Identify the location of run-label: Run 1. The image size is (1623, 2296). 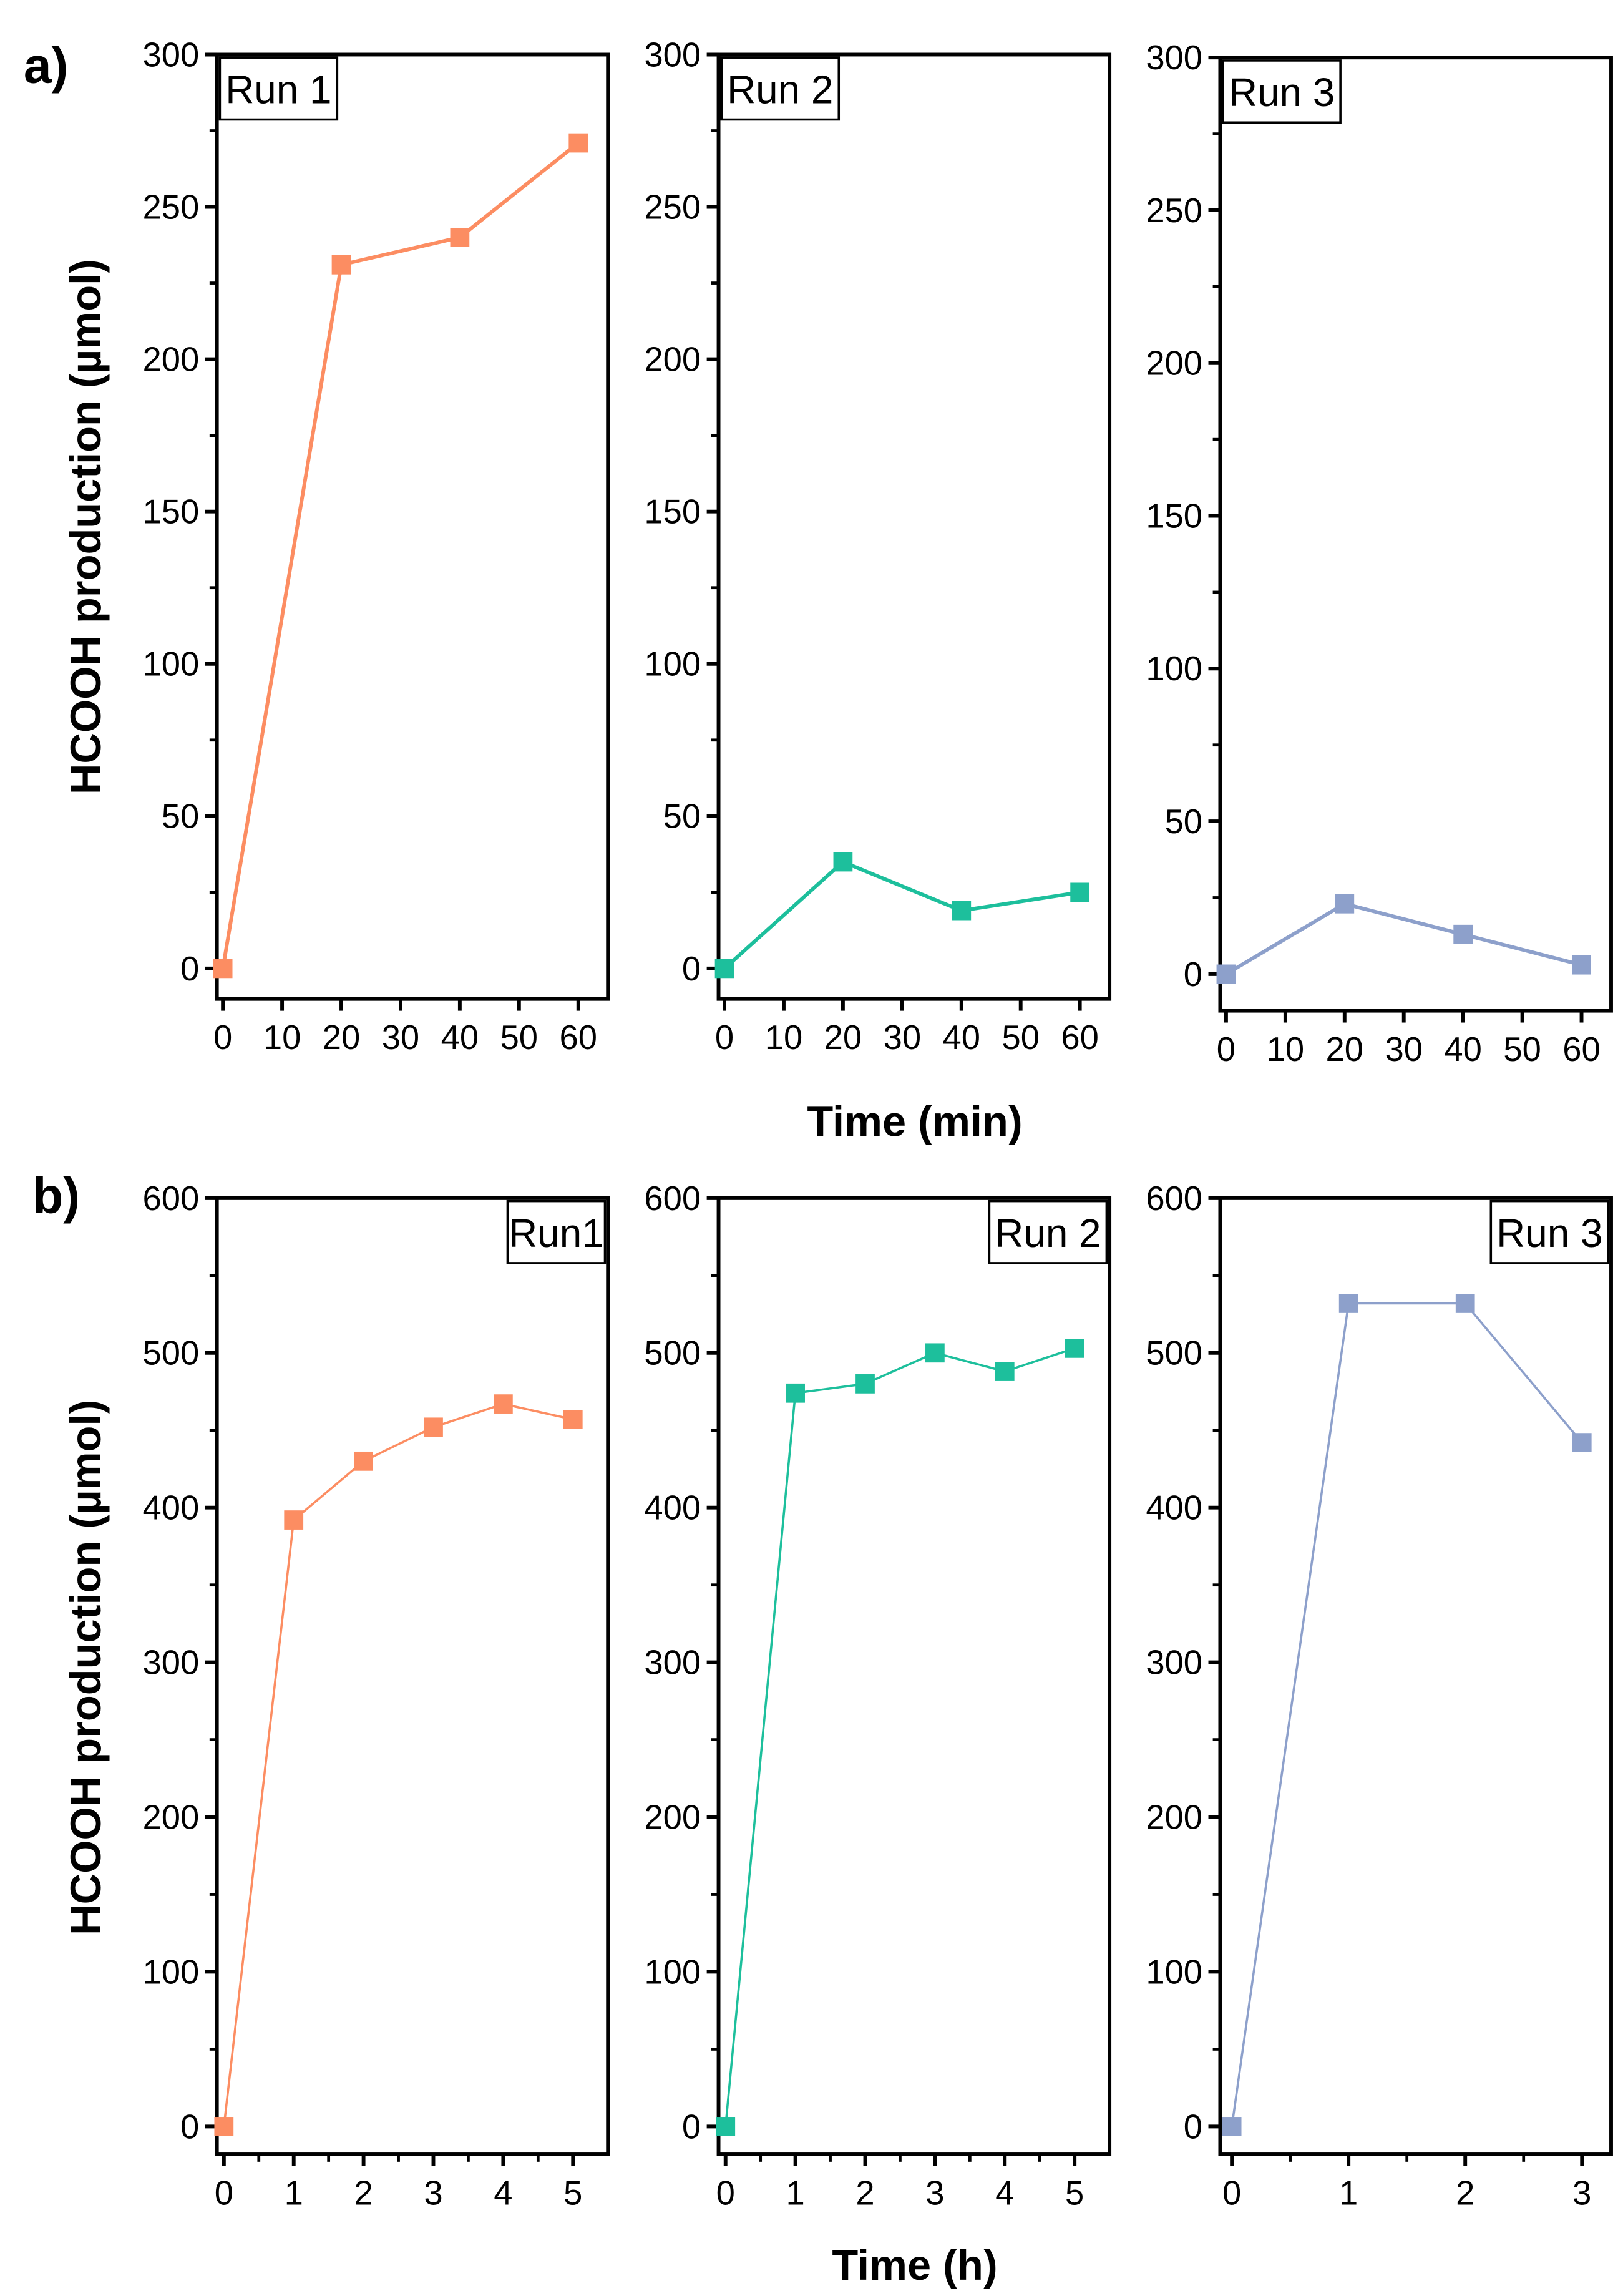
(278, 89).